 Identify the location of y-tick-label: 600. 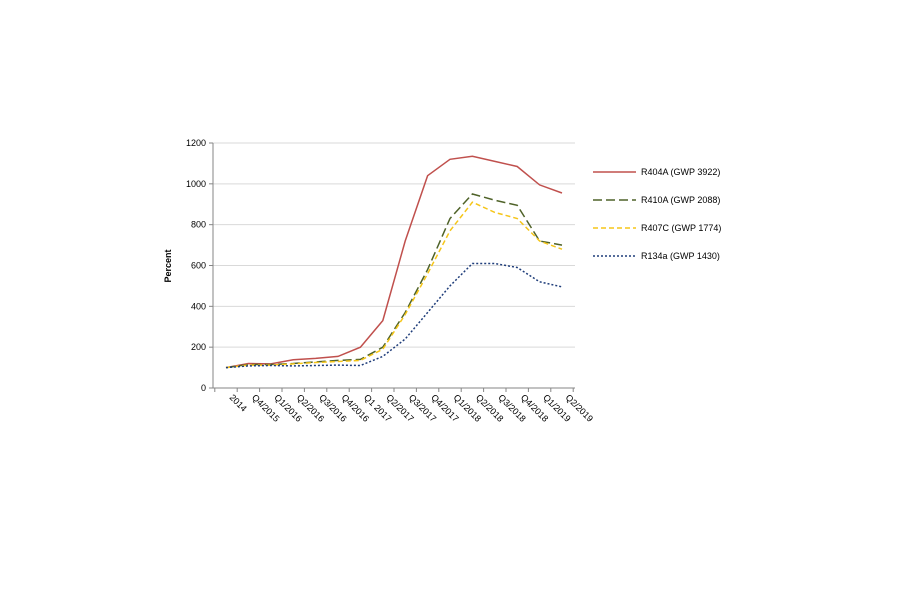
(198, 266).